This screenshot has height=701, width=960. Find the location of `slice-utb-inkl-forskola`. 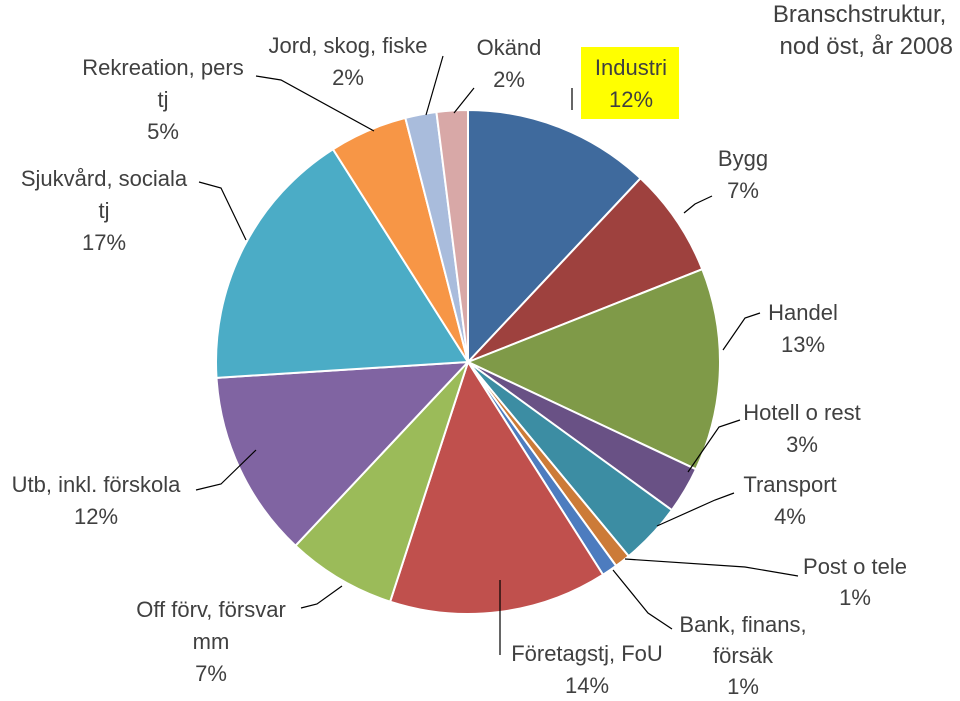

slice-utb-inkl-forskola is located at coordinates (342, 454).